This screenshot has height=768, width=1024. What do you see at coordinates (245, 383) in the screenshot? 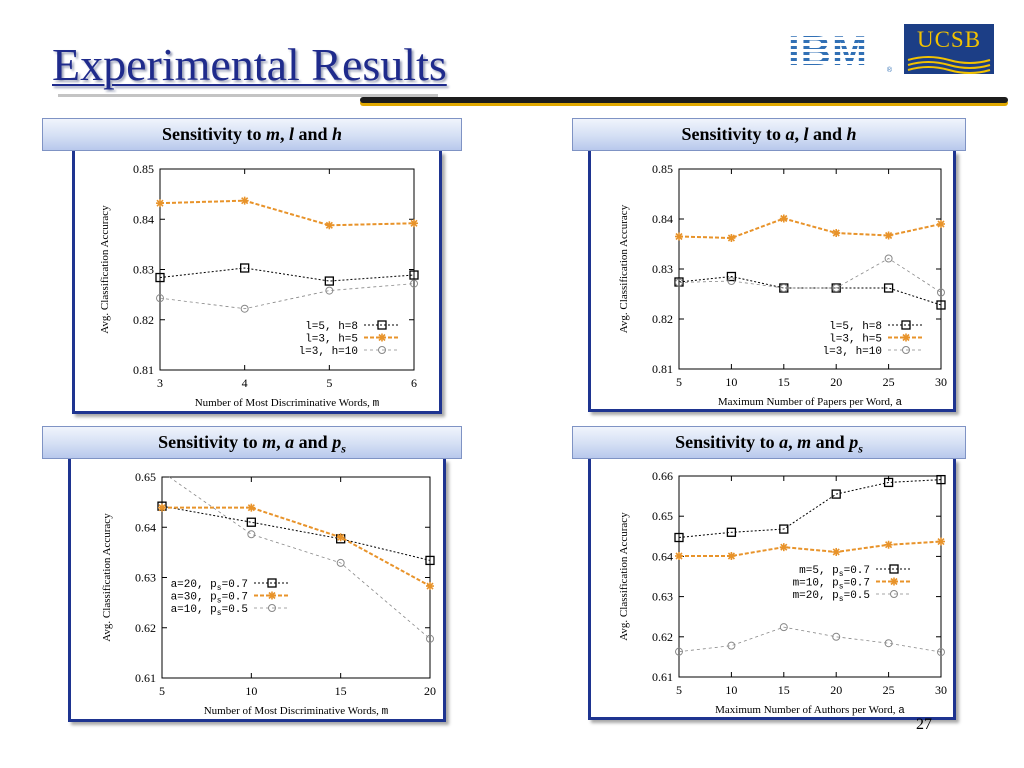
I see `x-tick-label: 4` at bounding box center [245, 383].